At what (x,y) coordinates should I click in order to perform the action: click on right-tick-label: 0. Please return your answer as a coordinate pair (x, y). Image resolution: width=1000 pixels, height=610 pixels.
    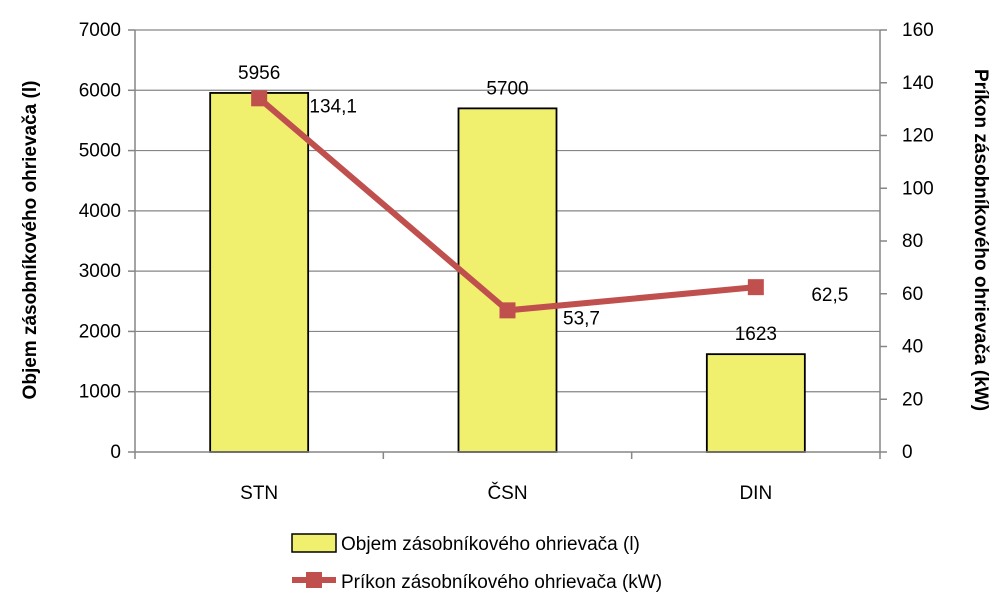
    Looking at the image, I should click on (907, 452).